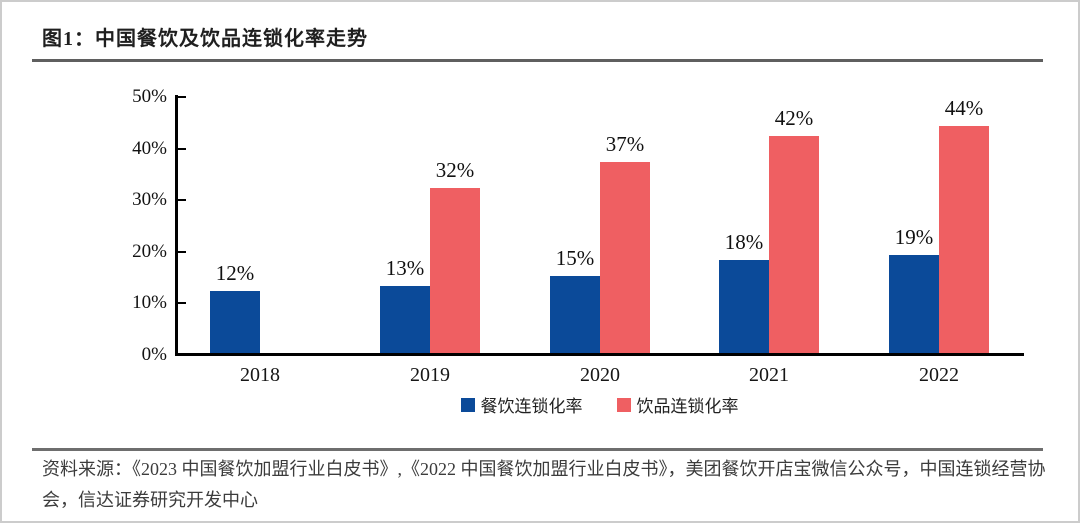 The width and height of the screenshot is (1080, 523). What do you see at coordinates (405, 319) in the screenshot?
I see `bar-餐饮连锁化率-2019` at bounding box center [405, 319].